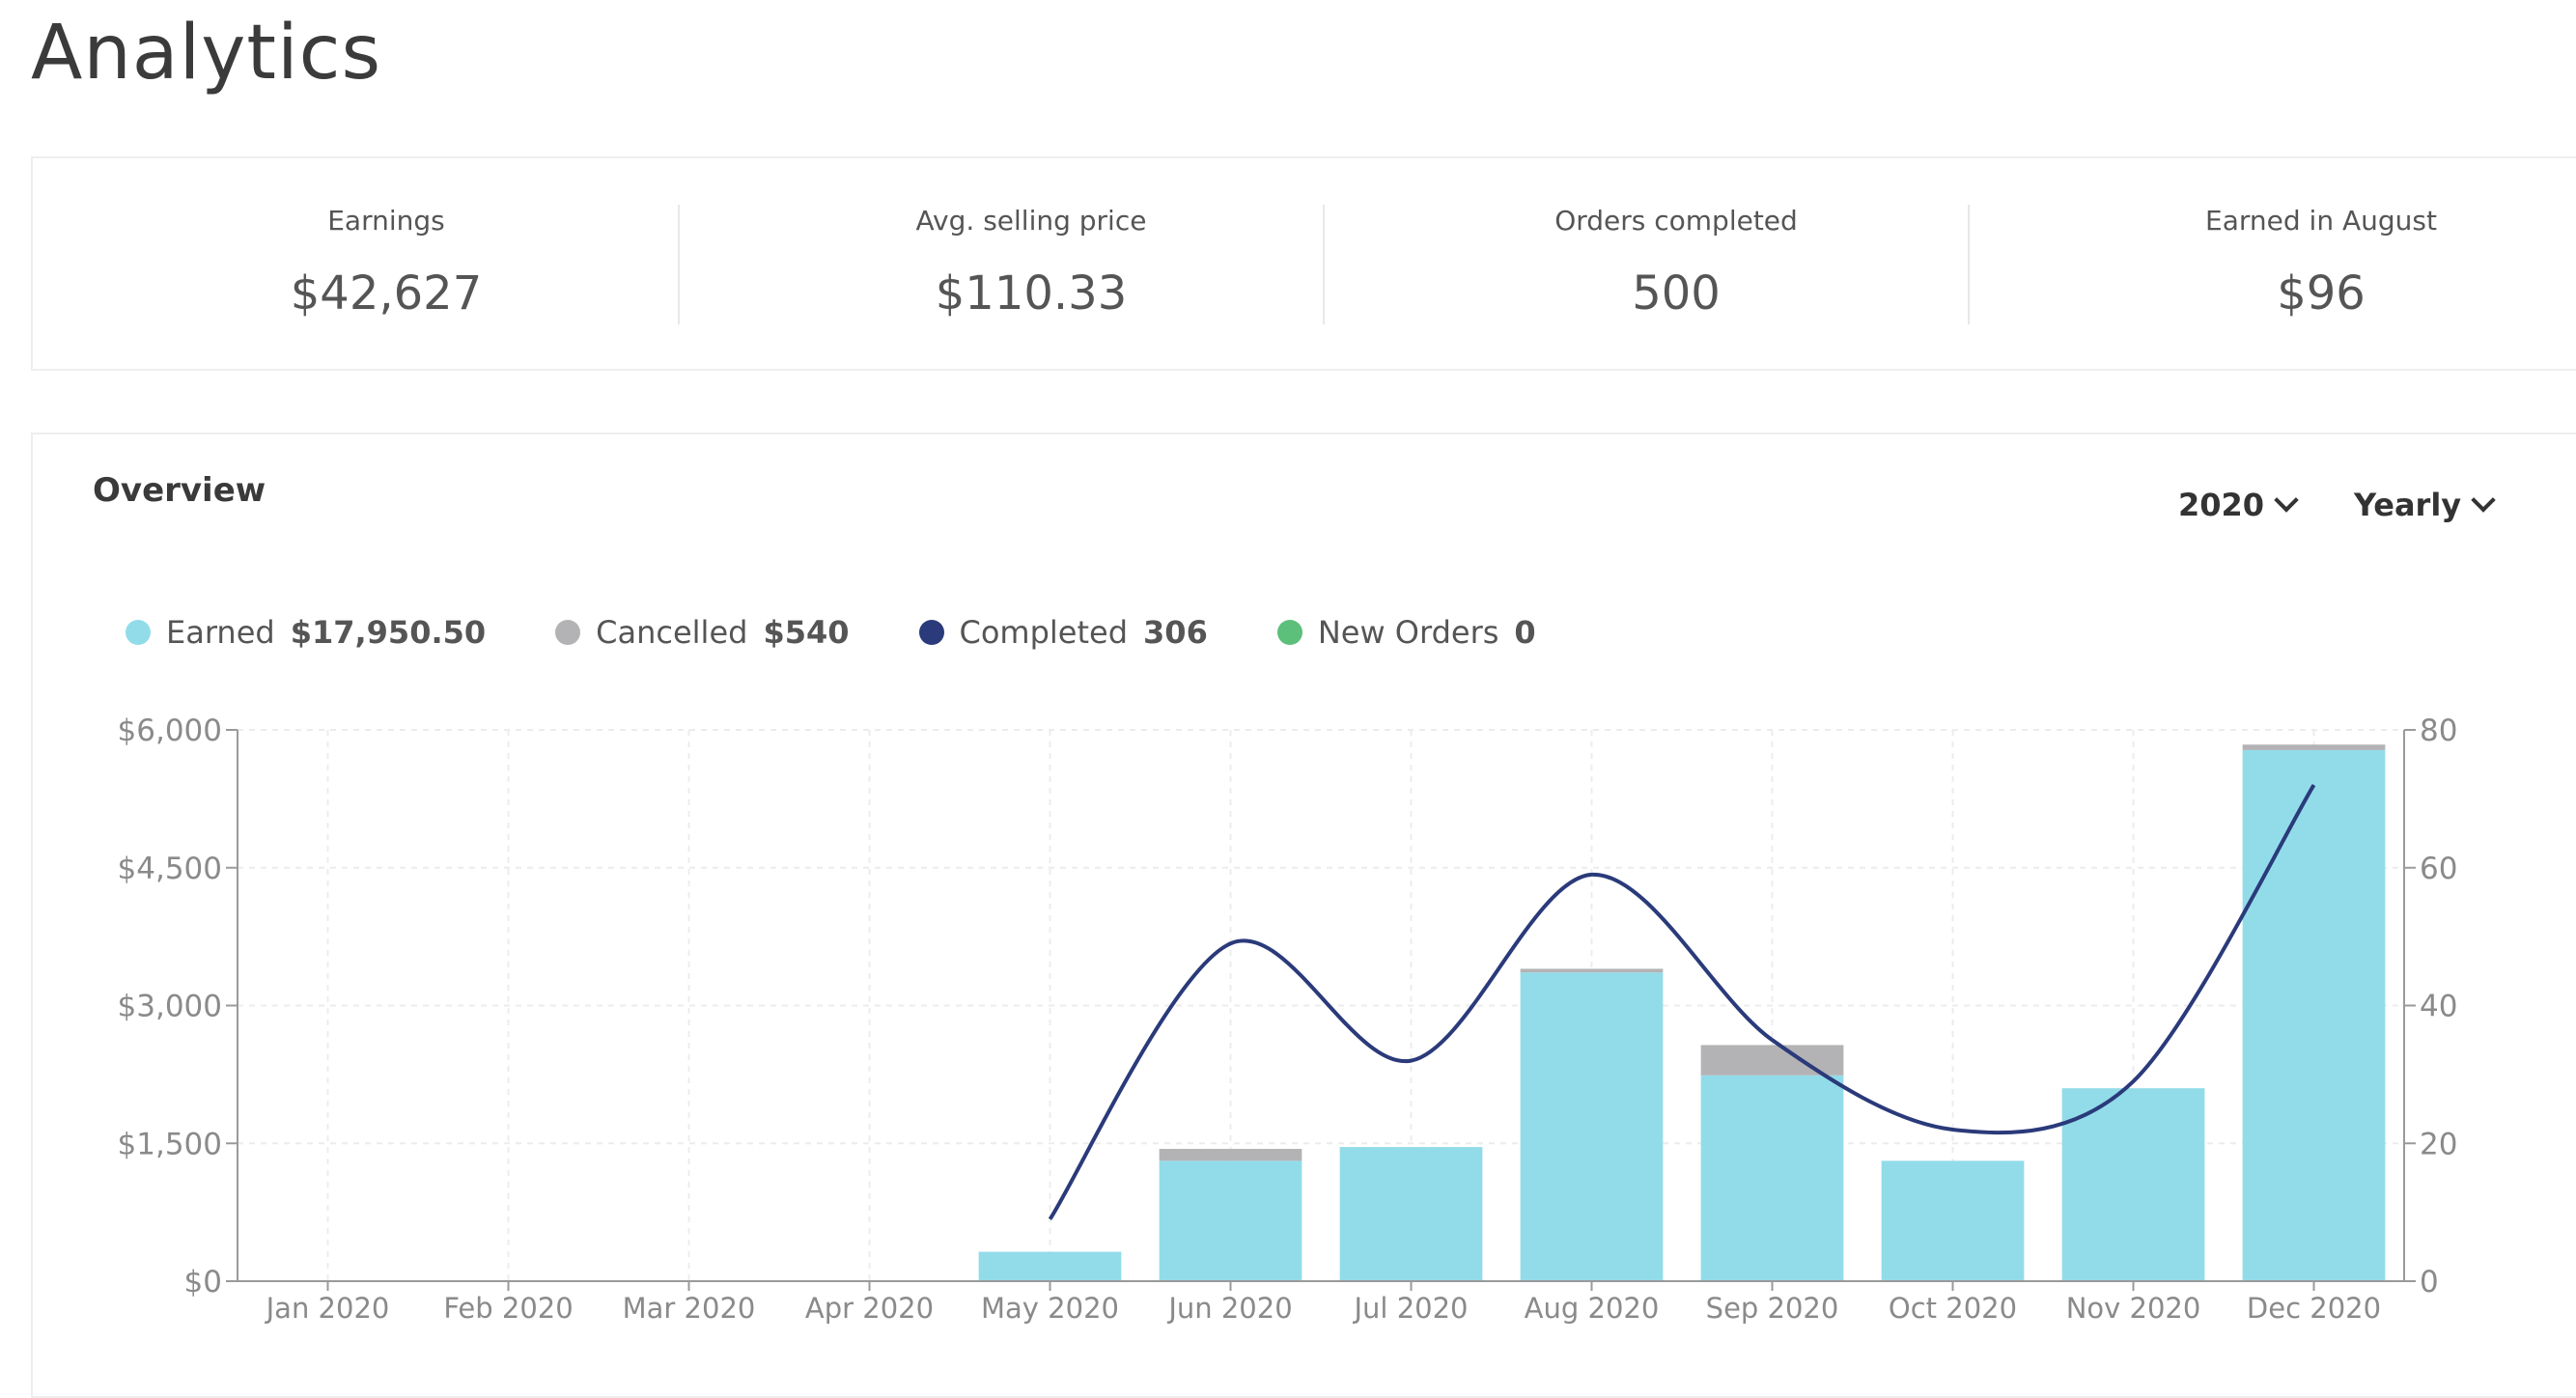  Describe the element at coordinates (170, 1007) in the screenshot. I see `y-tick-label-left: $3,000` at that location.